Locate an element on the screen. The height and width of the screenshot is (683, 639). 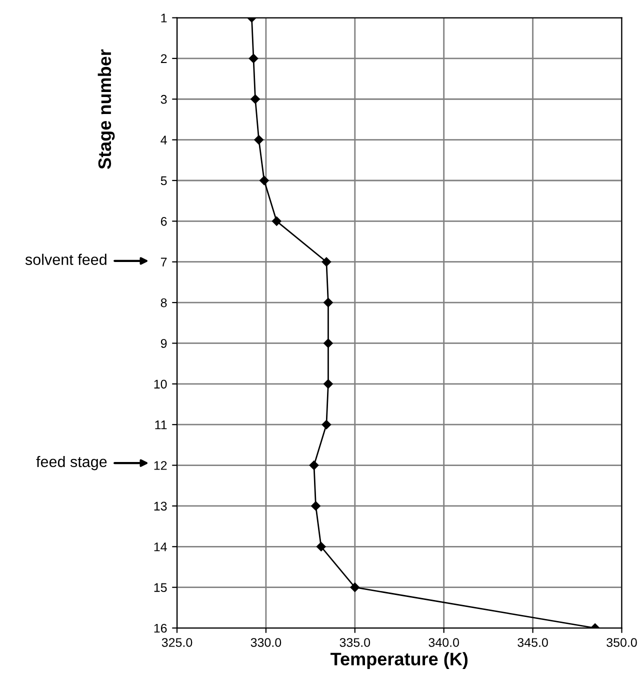
x-tick-label: 345.0 is located at coordinates (533, 642).